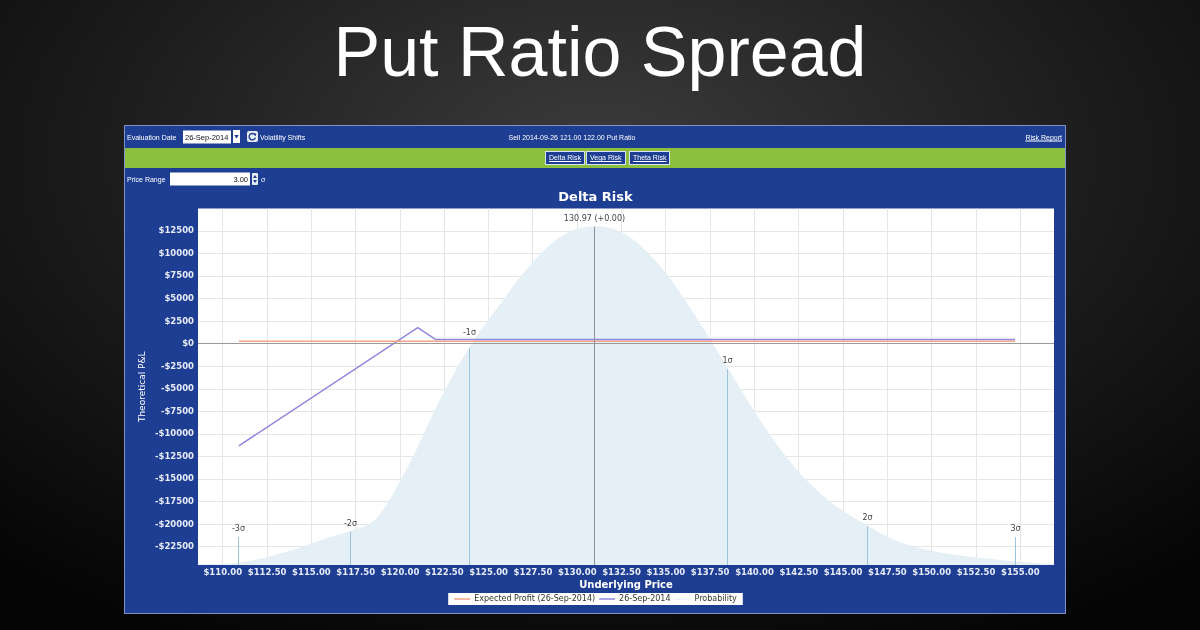 Image resolution: width=1200 pixels, height=630 pixels. What do you see at coordinates (645, 599) in the screenshot?
I see `legend-label: 26-Sep-2014` at bounding box center [645, 599].